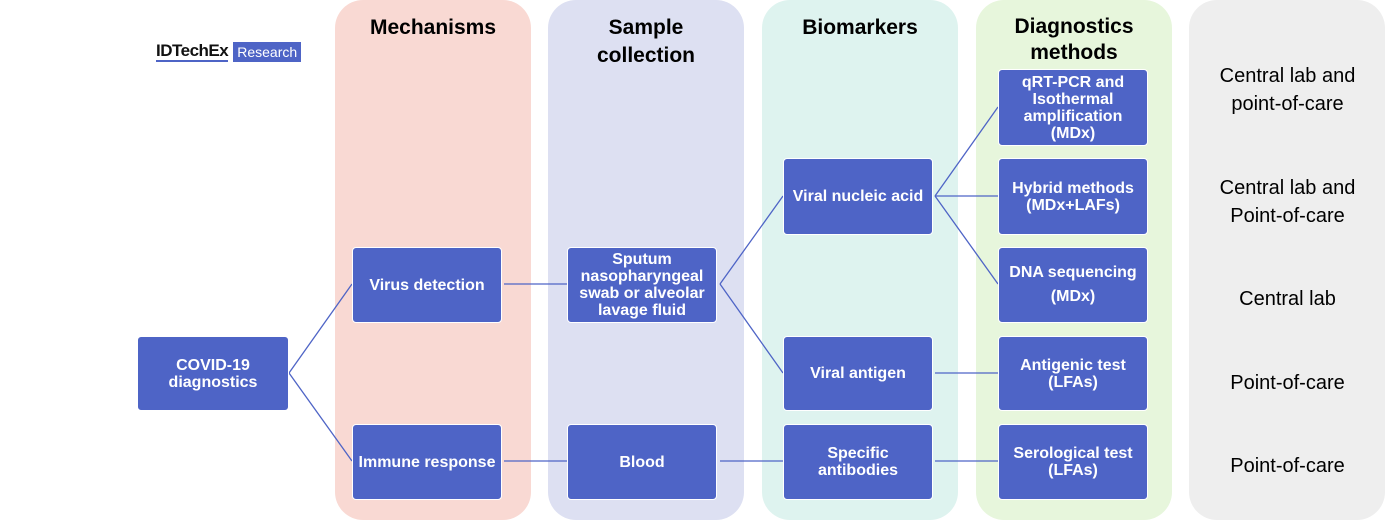  What do you see at coordinates (1073, 196) in the screenshot?
I see `node-hybrid-methods: Hybrid methods (MDx+LAFs)` at bounding box center [1073, 196].